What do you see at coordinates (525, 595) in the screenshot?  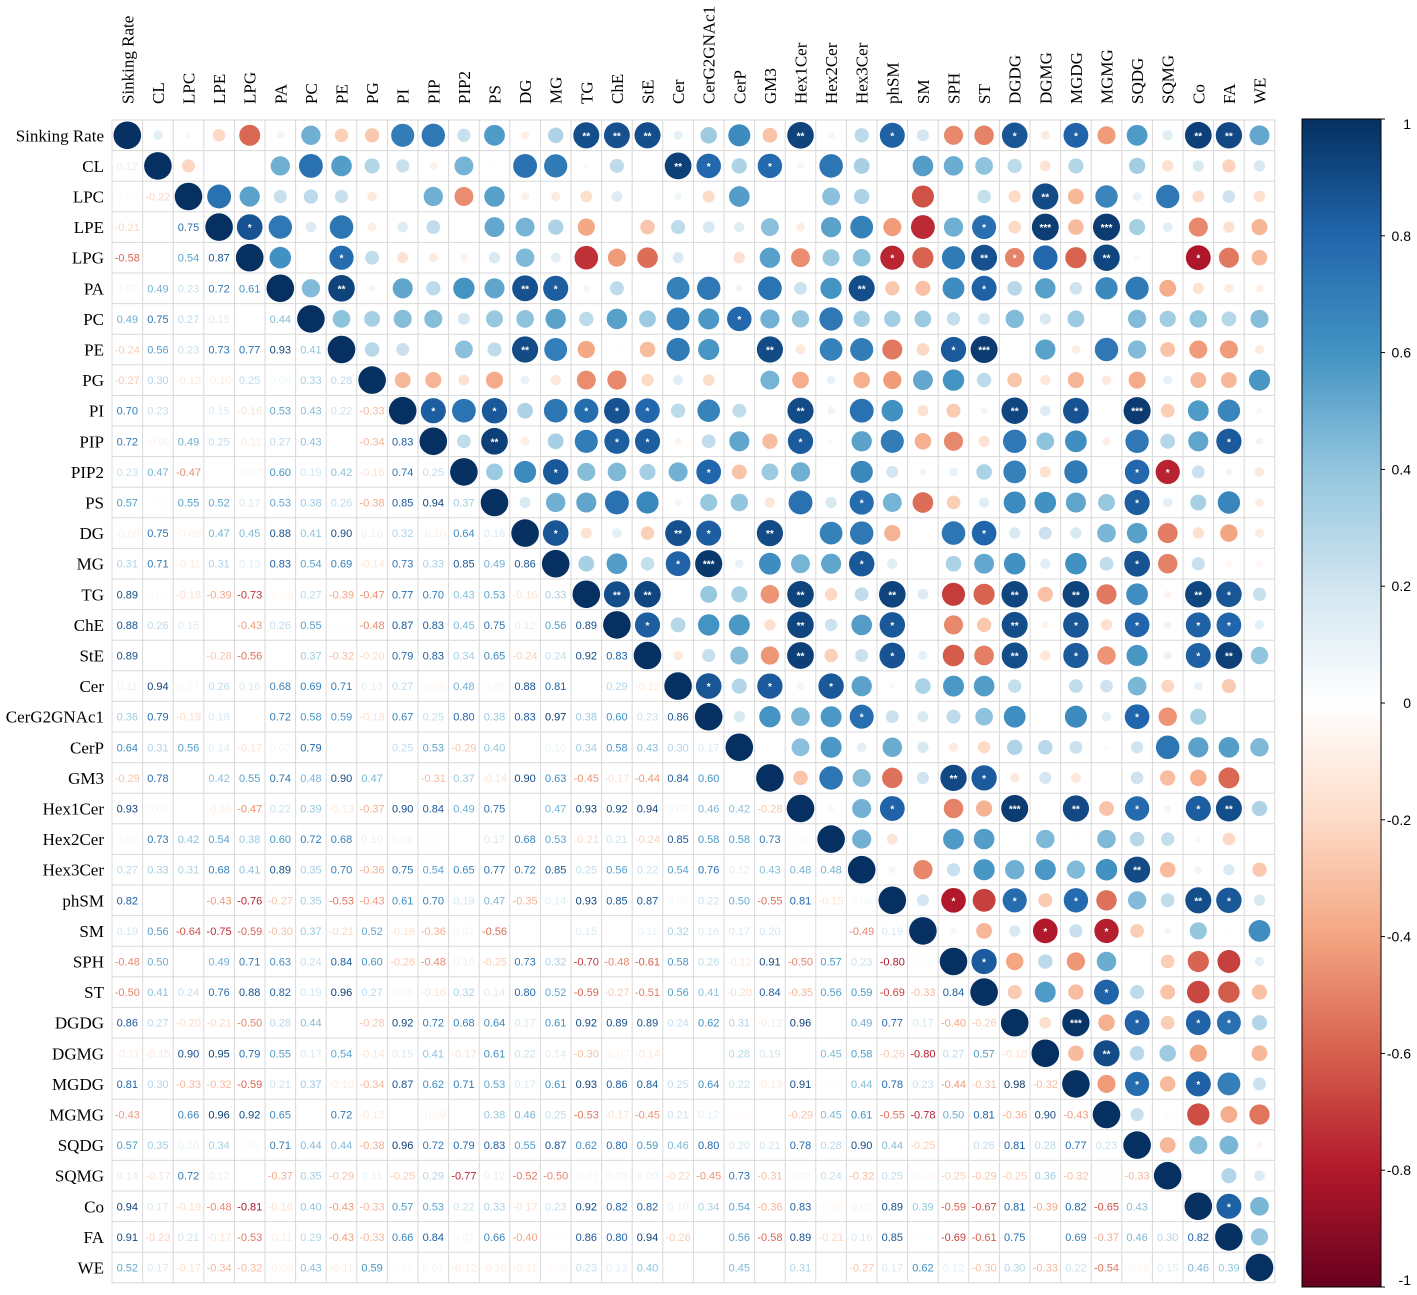 I see `corr-value-15-13: -0.16` at bounding box center [525, 595].